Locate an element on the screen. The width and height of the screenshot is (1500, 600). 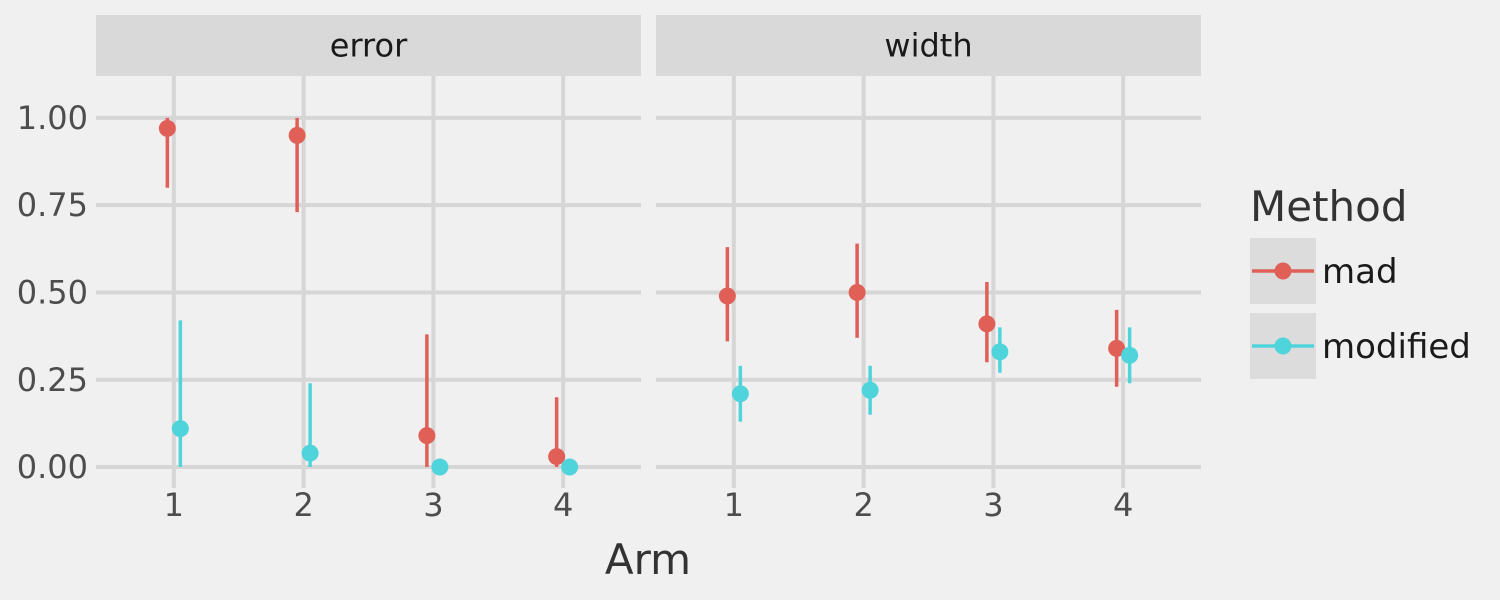
y-tick-label: 0.50 is located at coordinates (52, 292).